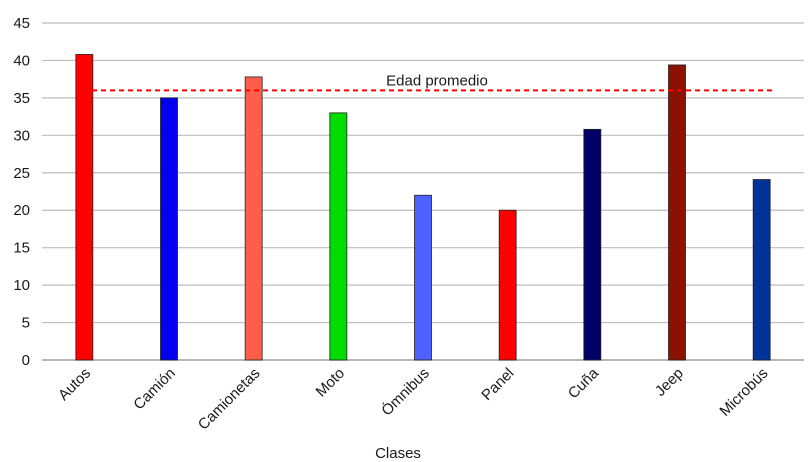  Describe the element at coordinates (507, 285) in the screenshot. I see `bar-panel` at that location.